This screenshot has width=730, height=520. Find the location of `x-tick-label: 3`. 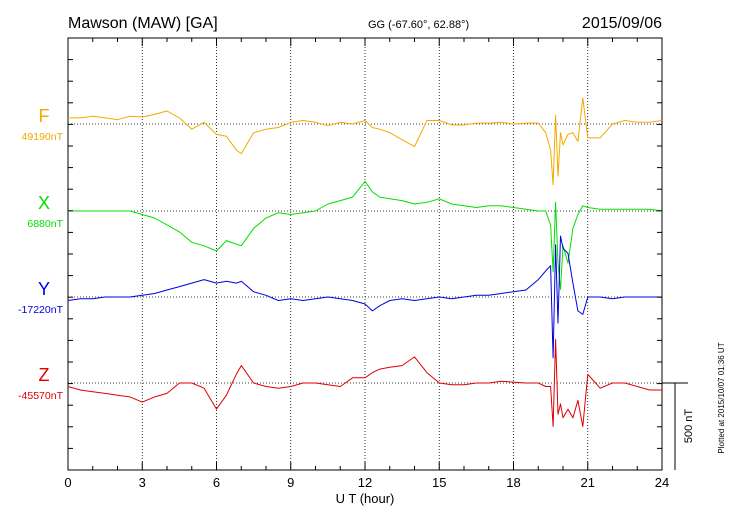

x-tick-label: 3 is located at coordinates (142, 482).